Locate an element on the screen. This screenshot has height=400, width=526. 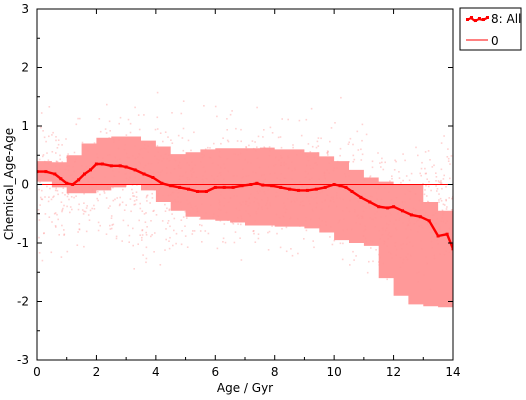
y-tick-label: 1 is located at coordinates (25, 126).